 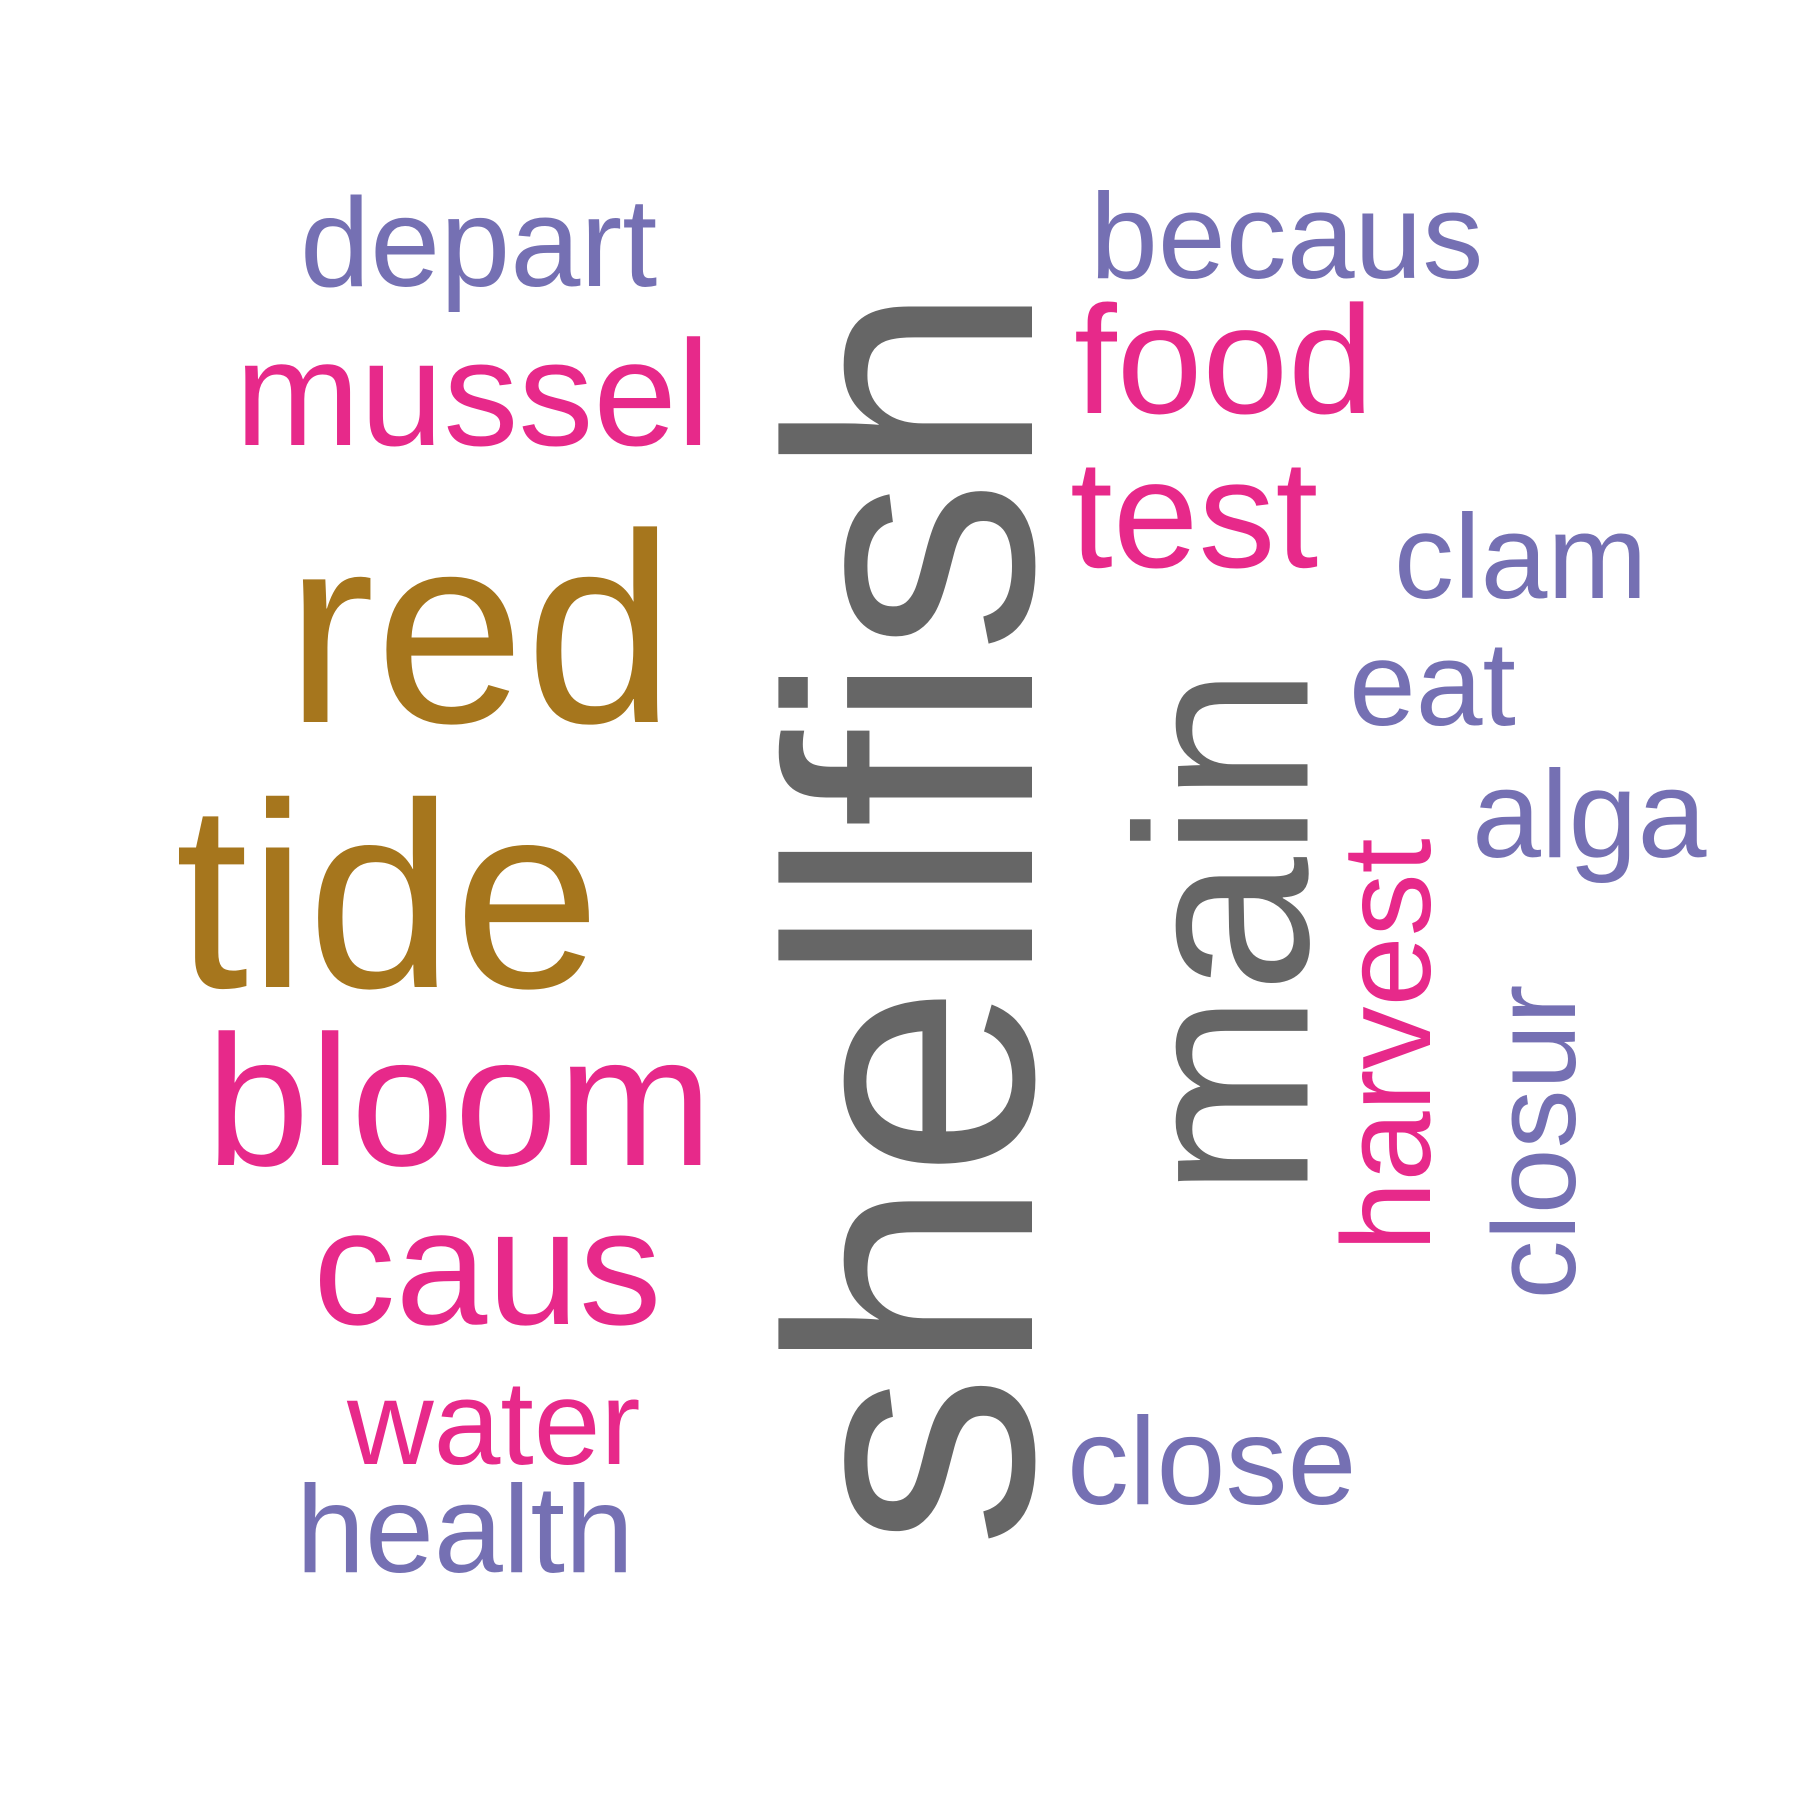 What do you see at coordinates (1224, 360) in the screenshot?
I see `word-food: food` at bounding box center [1224, 360].